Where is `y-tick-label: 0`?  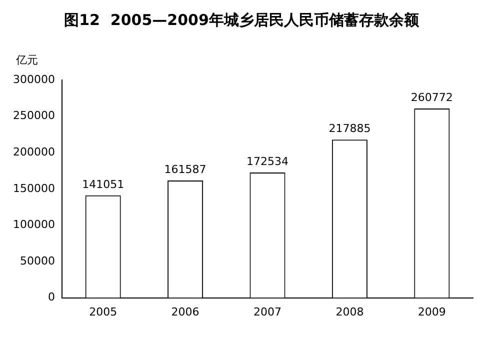 y-tick-label: 0 is located at coordinates (51, 297).